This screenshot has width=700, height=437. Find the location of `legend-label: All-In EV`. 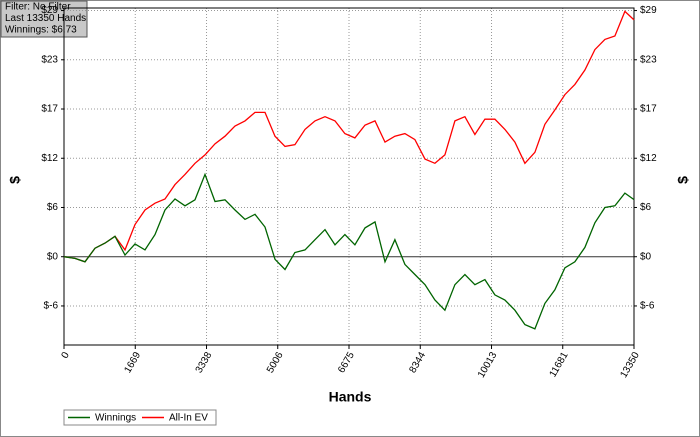

legend-label: All-In EV is located at coordinates (188, 418).